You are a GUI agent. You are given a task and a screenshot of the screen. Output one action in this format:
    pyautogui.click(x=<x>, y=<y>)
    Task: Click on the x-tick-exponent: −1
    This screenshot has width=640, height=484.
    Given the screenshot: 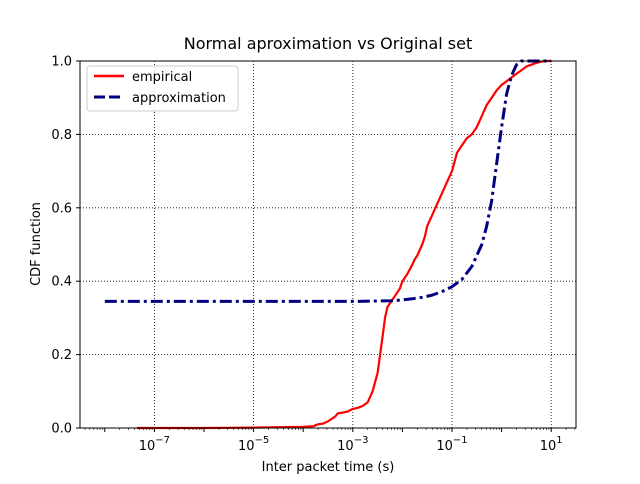 What is the action you would take?
    pyautogui.click(x=460, y=440)
    